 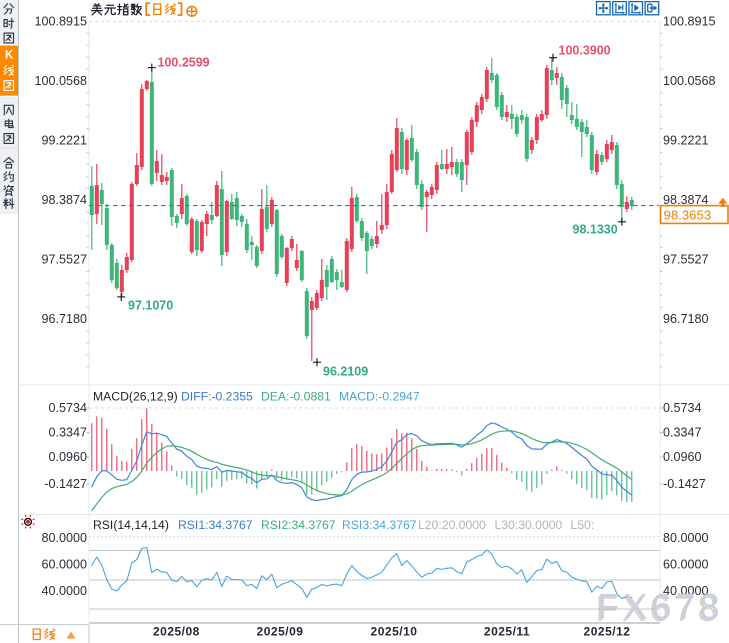 What do you see at coordinates (529, 525) in the screenshot?
I see `svg-text: L30:30.0000` at bounding box center [529, 525].